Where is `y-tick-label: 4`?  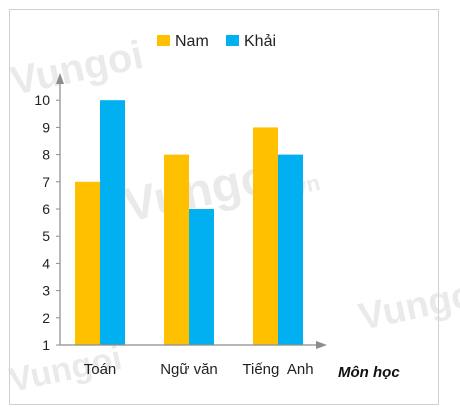 y-tick-label: 4 is located at coordinates (46, 263).